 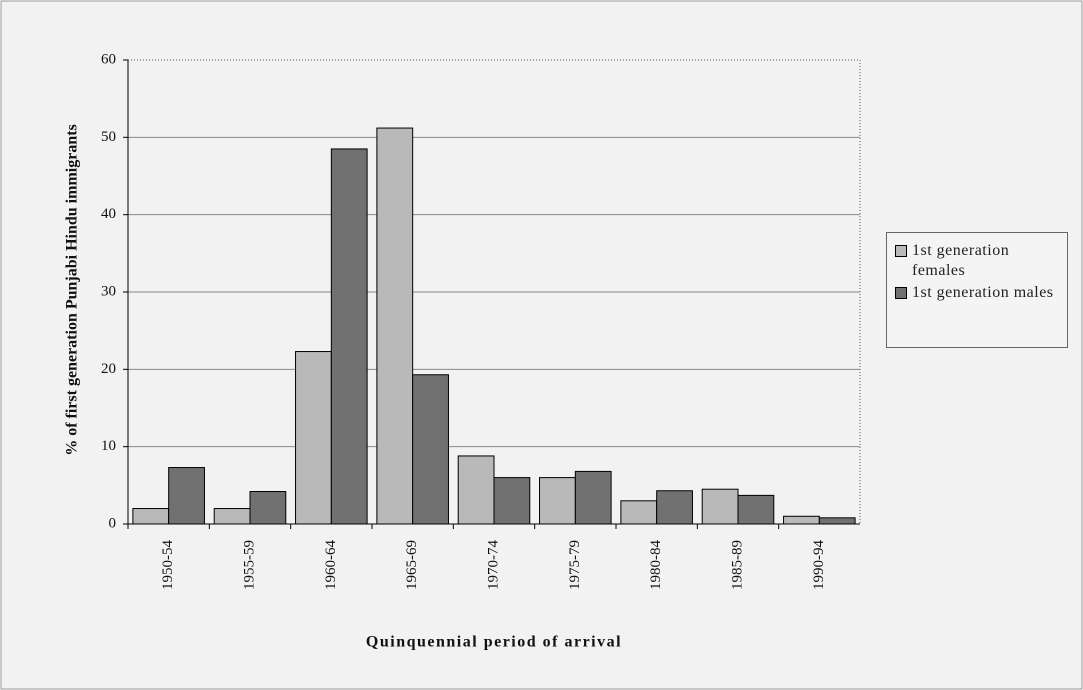 I want to click on x-tick-label: 1970-74, so click(x=493, y=565).